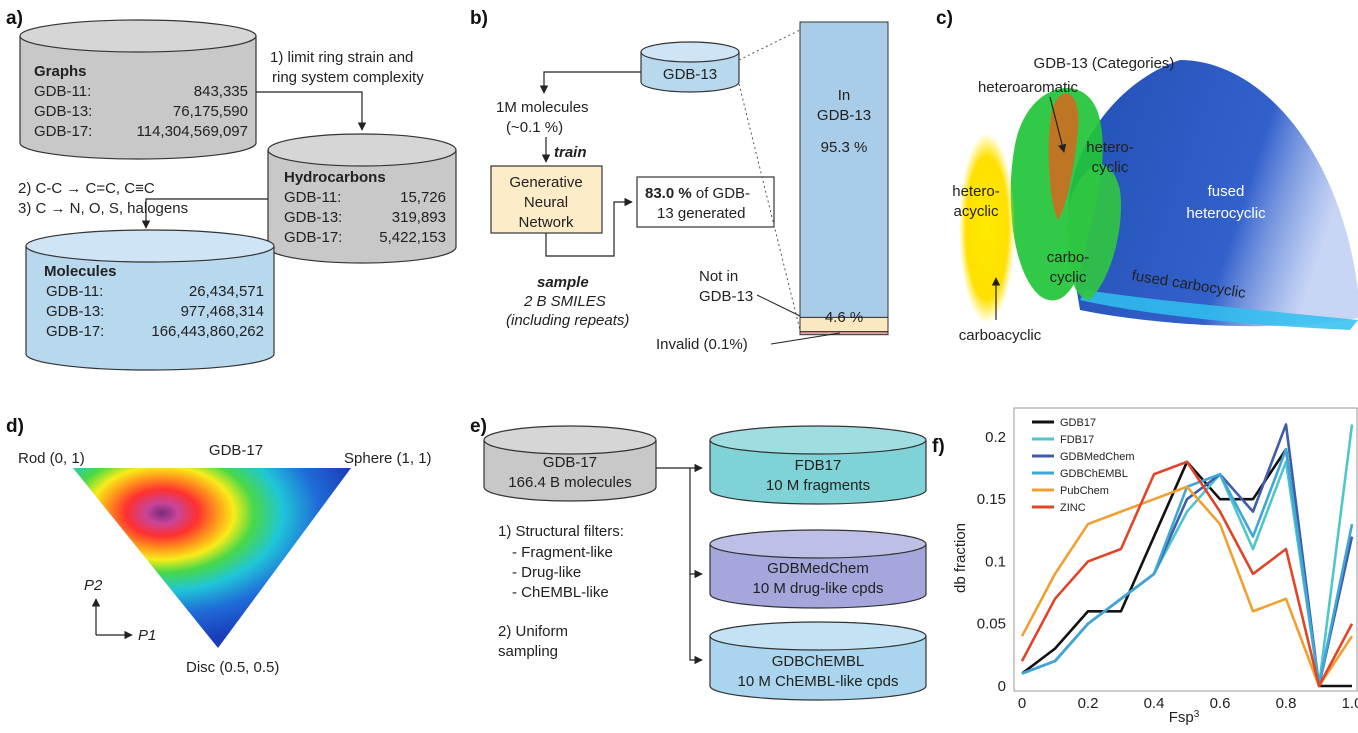 The width and height of the screenshot is (1358, 733). Describe the element at coordinates (1068, 277) in the screenshot. I see `label-carbocyclic-line2: cyclic` at that location.